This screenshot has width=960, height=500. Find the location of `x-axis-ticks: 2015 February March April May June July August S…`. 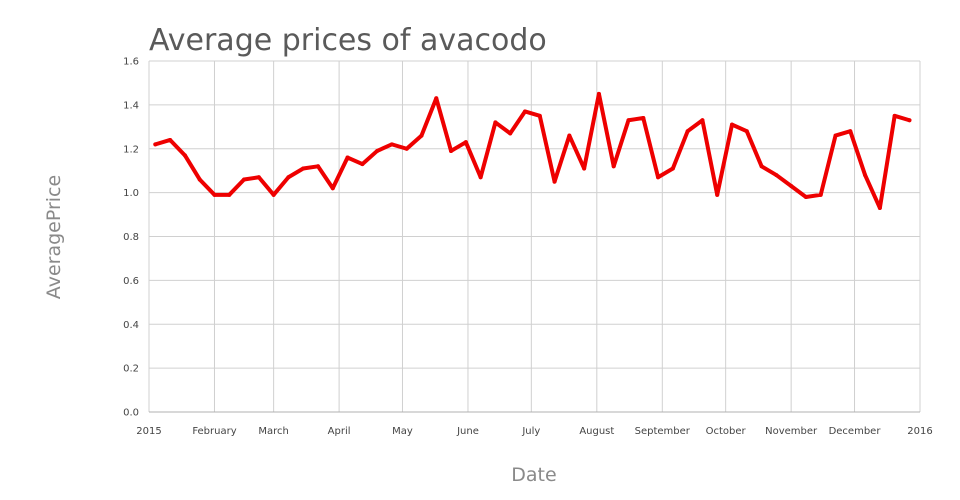

x-axis-ticks: 2015 February March April May June July August S… is located at coordinates (534, 431).